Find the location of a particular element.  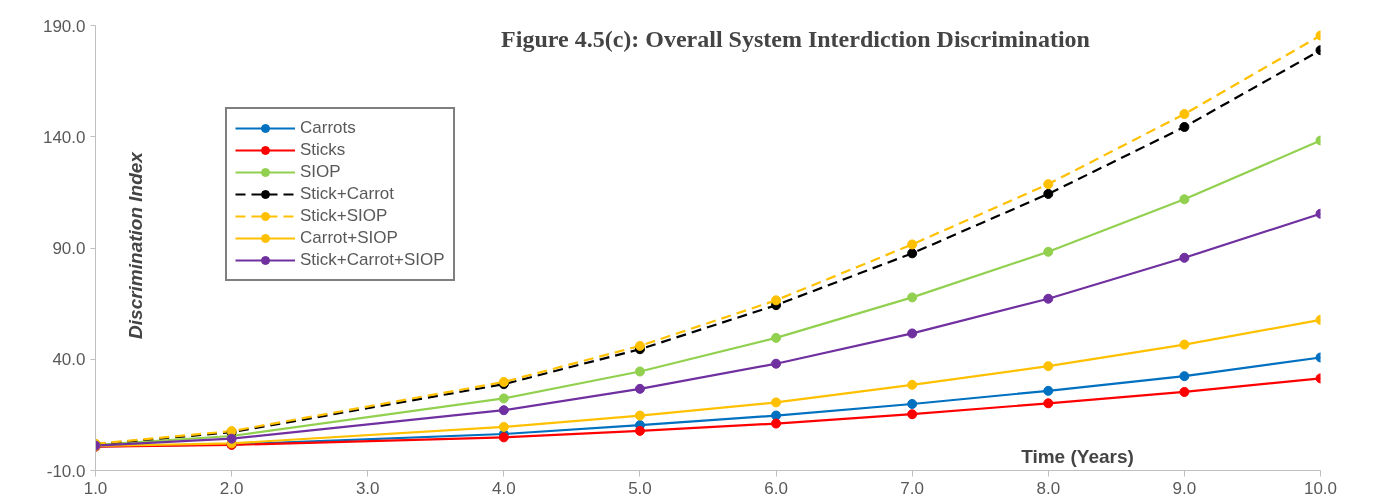

y-axis-title: Discrimination Index is located at coordinates (135, 244).